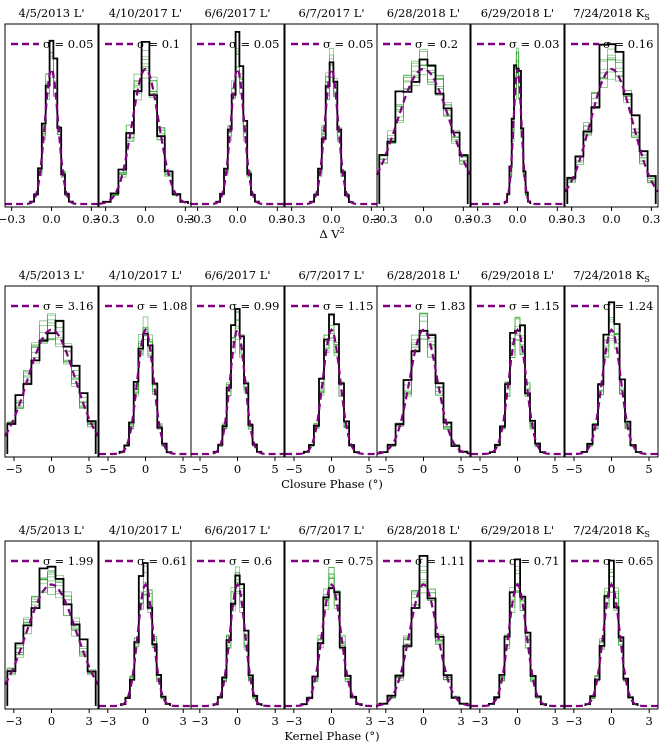  I want to click on panel-4: σ = 1.15 6/7/2017 L' −5 0 5, so click(331, 372).